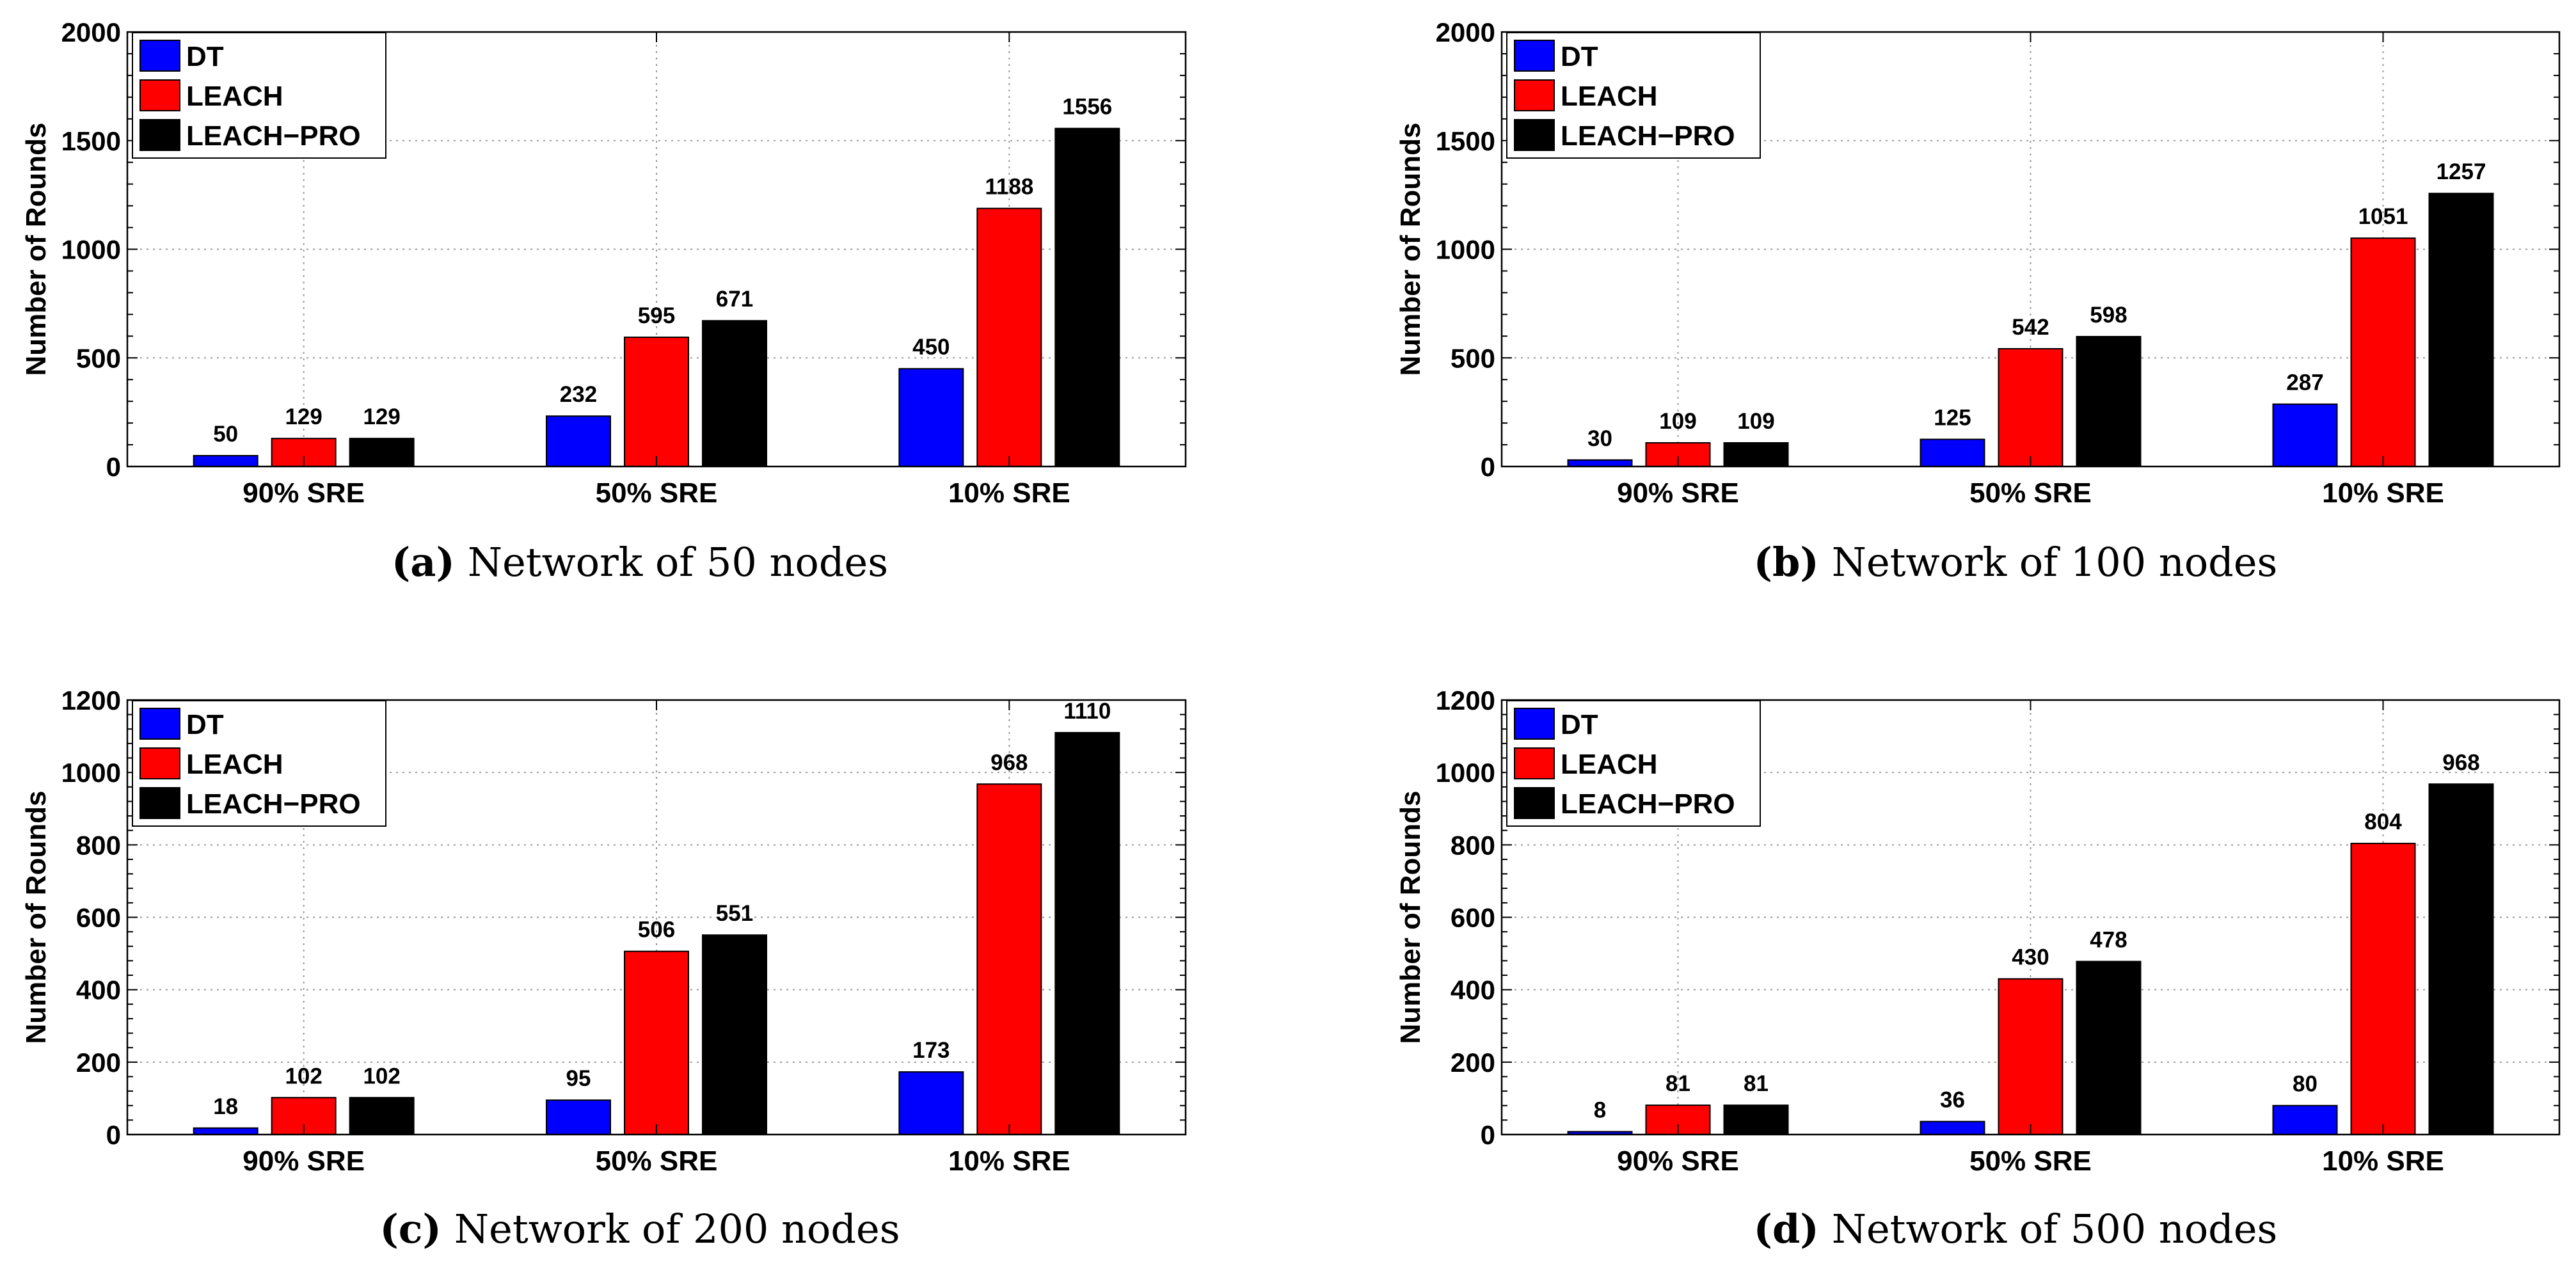  I want to click on caption-text: Network of 200 nodes, so click(677, 1229).